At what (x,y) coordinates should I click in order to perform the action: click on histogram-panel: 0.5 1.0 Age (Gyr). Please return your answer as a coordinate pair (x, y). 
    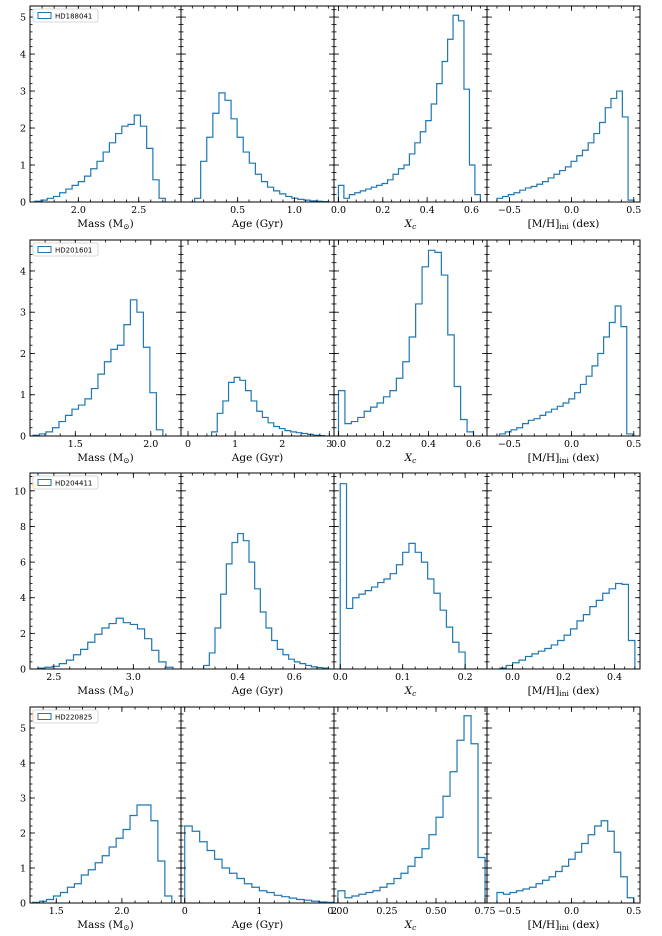
    Looking at the image, I should click on (257, 117).